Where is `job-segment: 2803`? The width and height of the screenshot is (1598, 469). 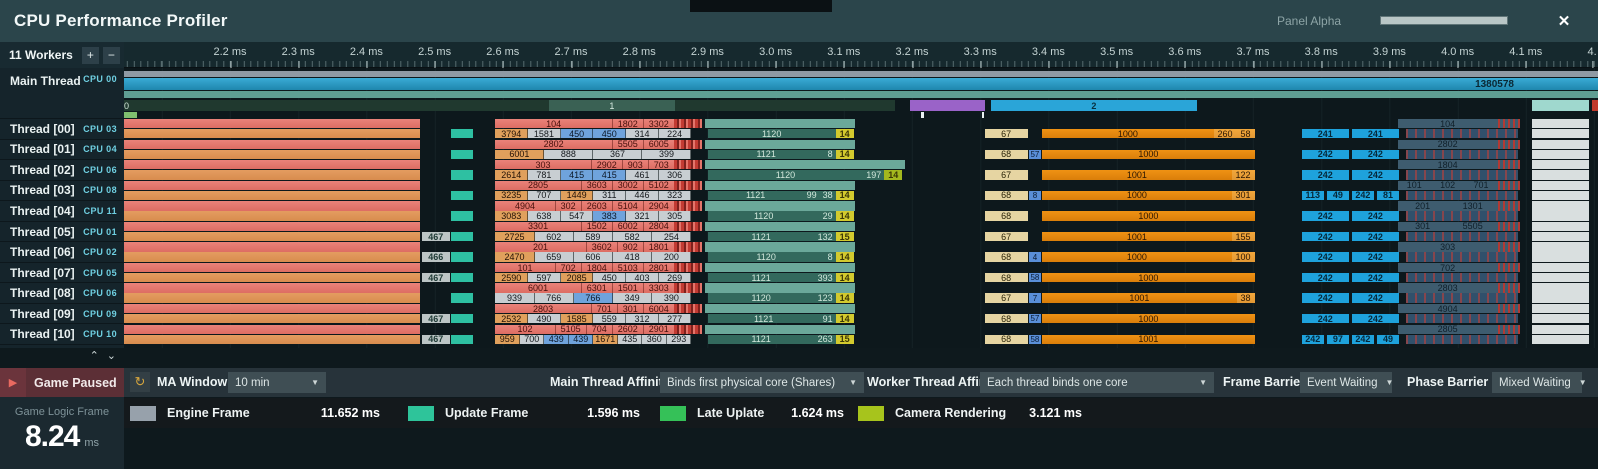
job-segment: 2803 is located at coordinates (1447, 288).